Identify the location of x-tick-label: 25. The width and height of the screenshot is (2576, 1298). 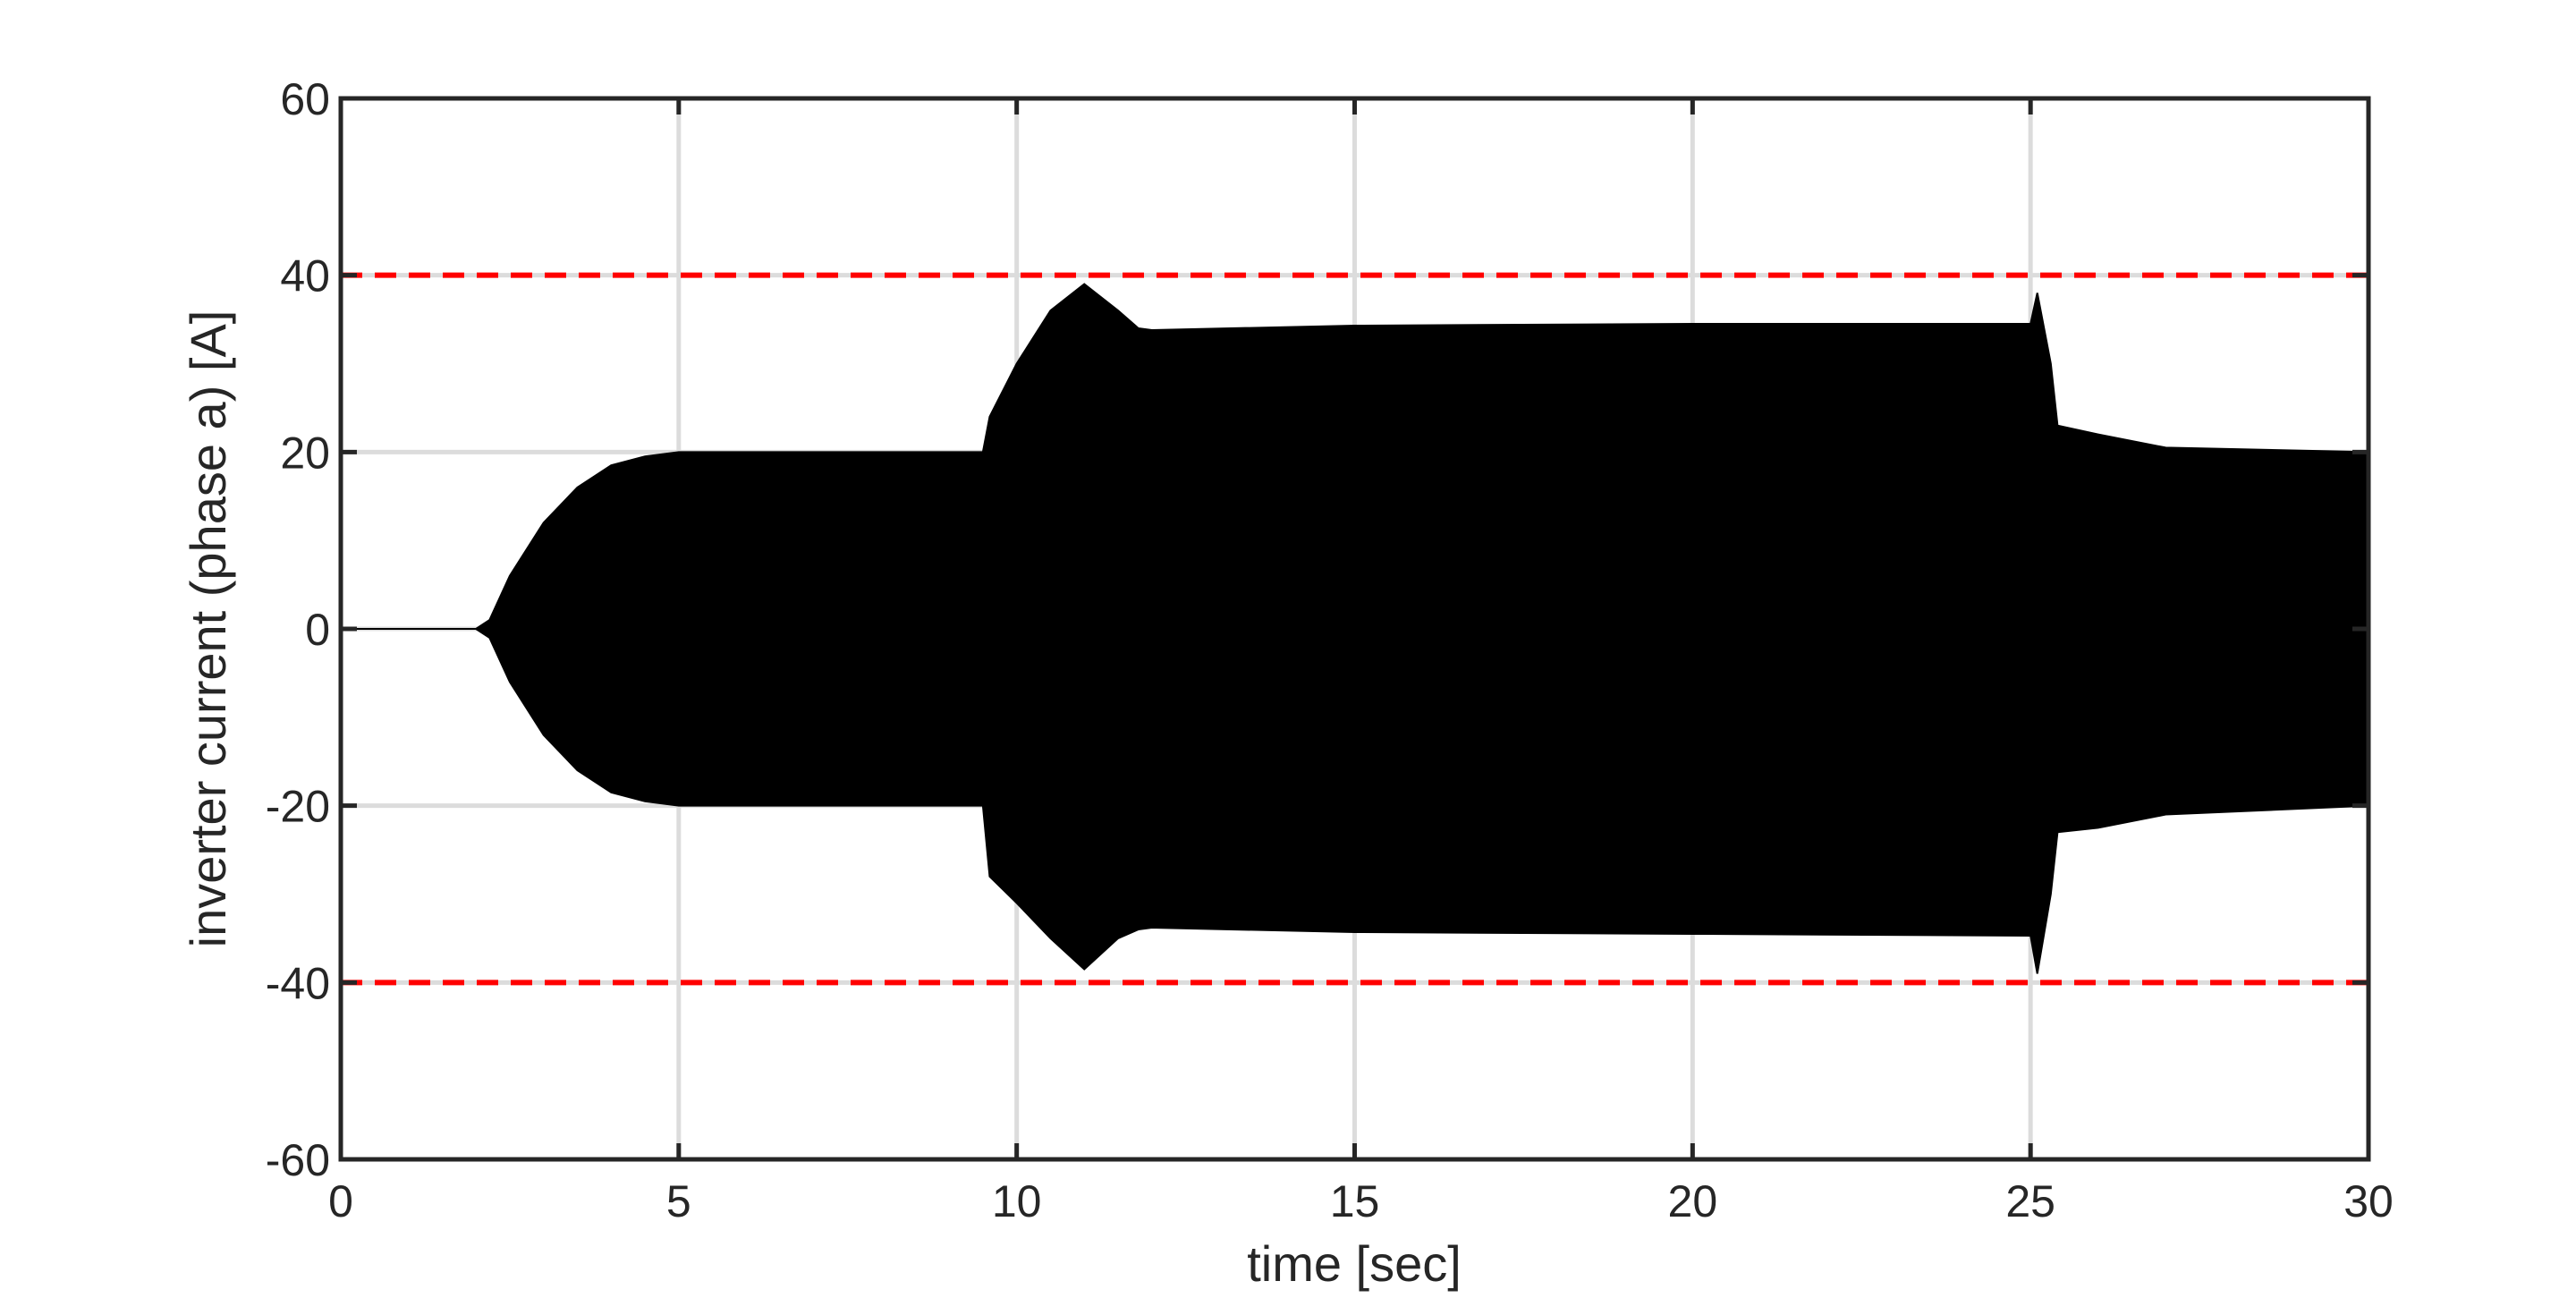
(2030, 1201).